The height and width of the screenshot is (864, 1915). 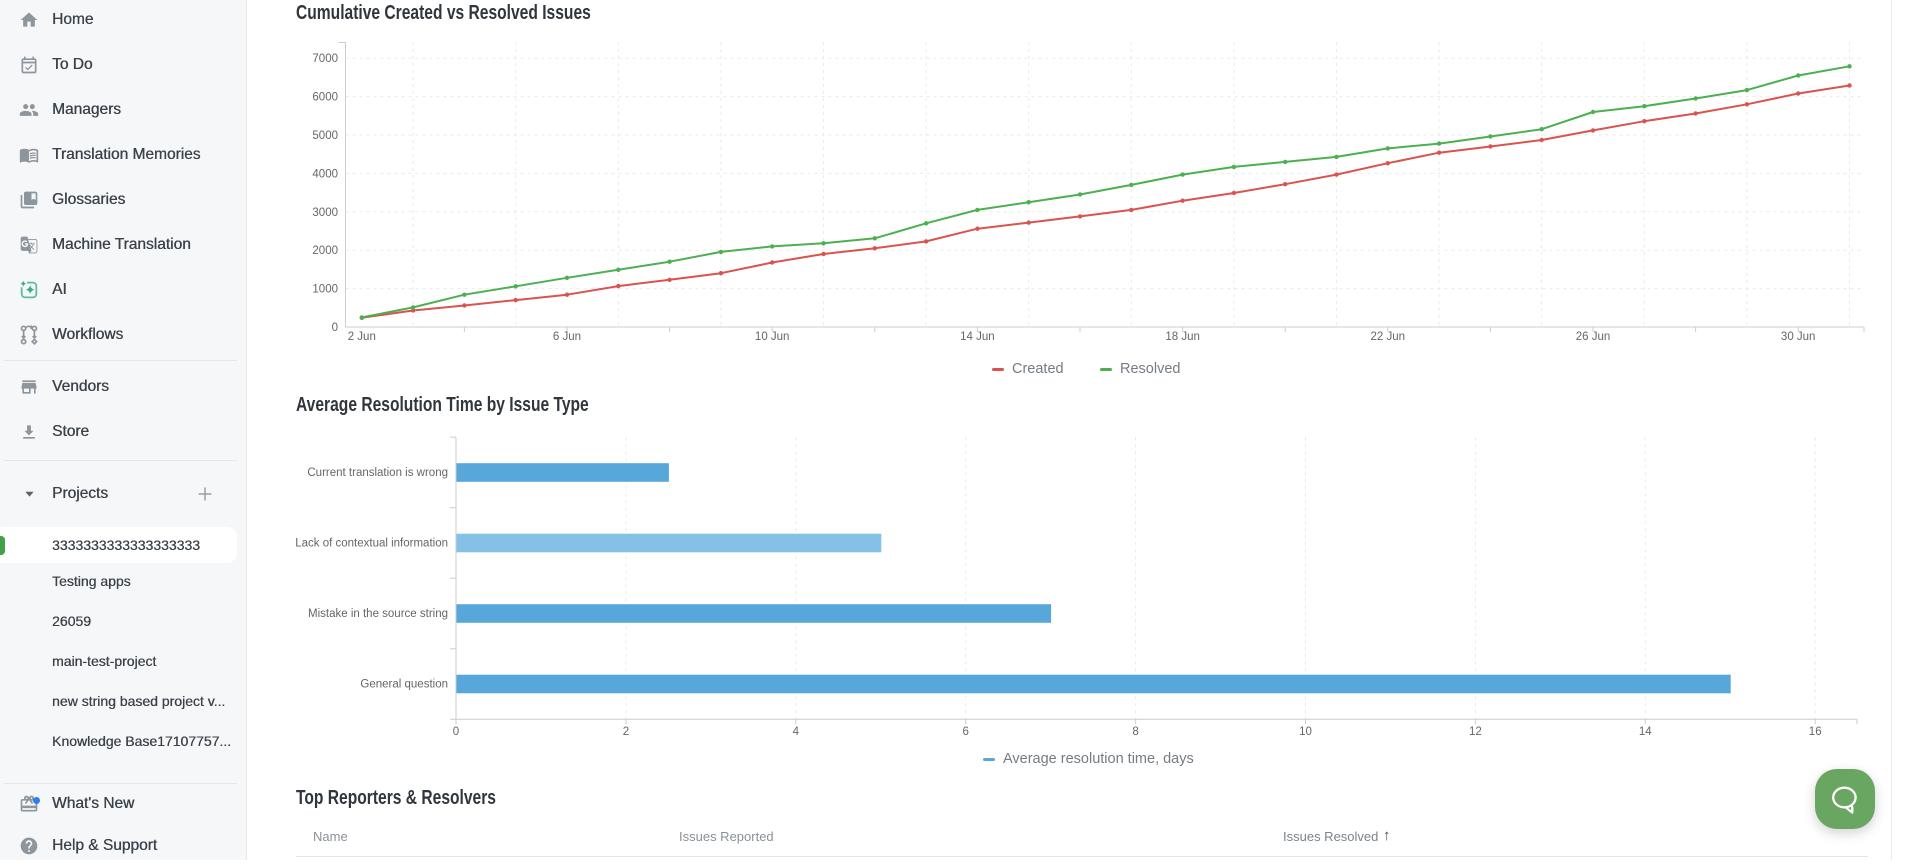 What do you see at coordinates (626, 732) in the screenshot?
I see `svg-text: 2` at bounding box center [626, 732].